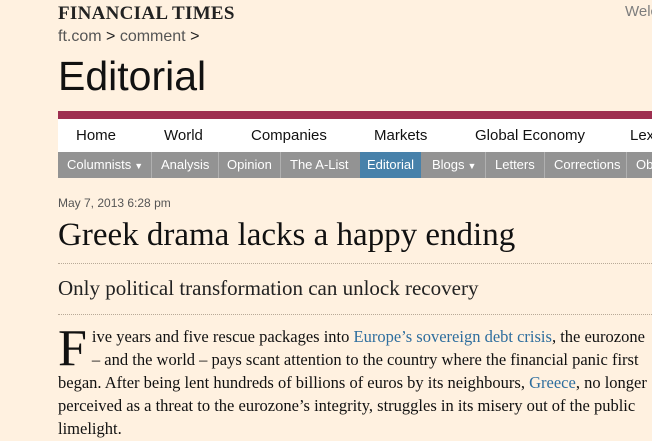  I want to click on subnav-item-letters: Letters, so click(515, 165).